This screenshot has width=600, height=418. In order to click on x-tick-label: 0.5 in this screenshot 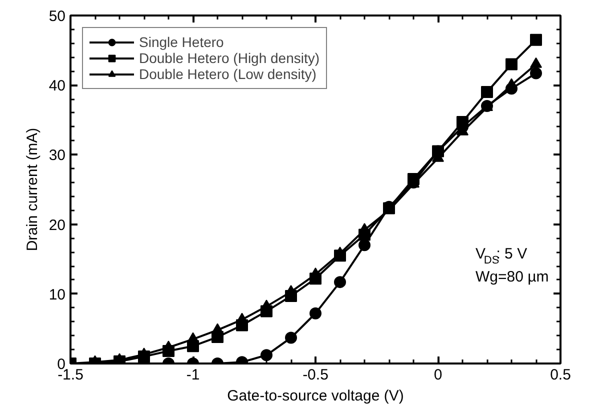, I will do `click(560, 375)`.